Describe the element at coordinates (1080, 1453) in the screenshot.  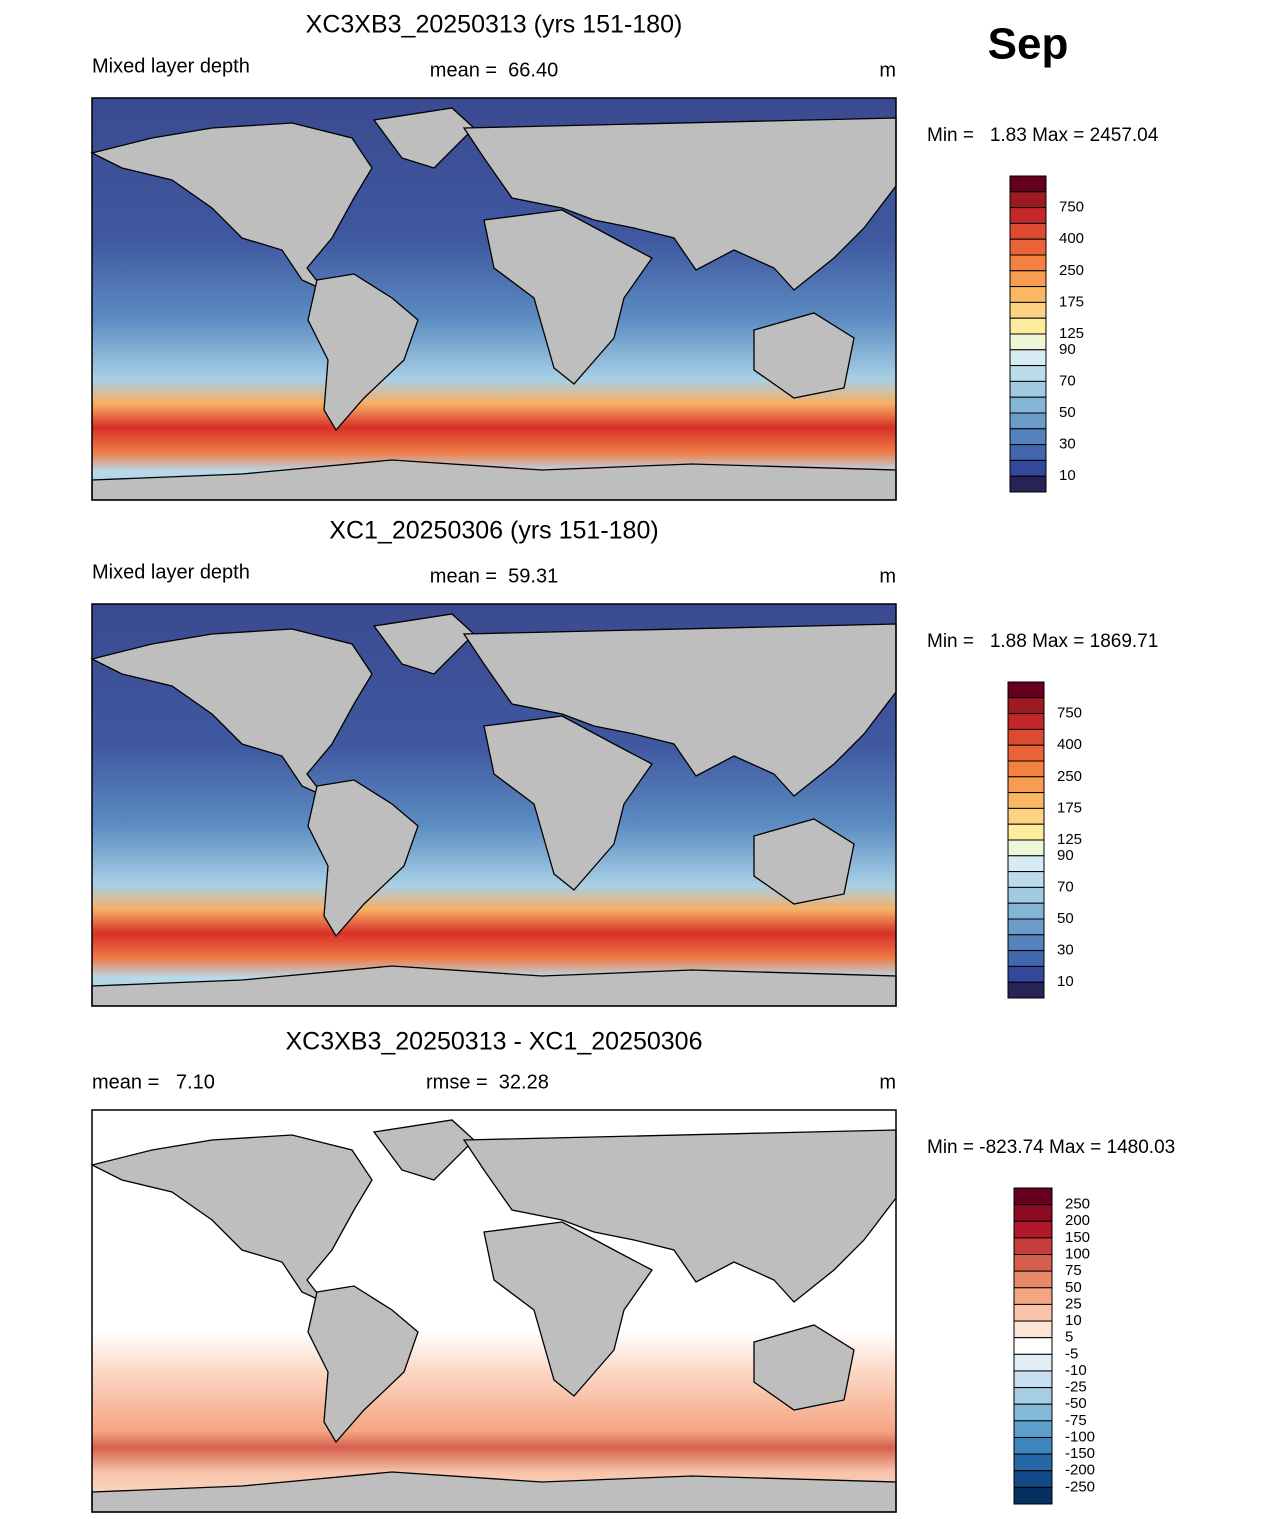
I see `colorbar-label: -150` at that location.